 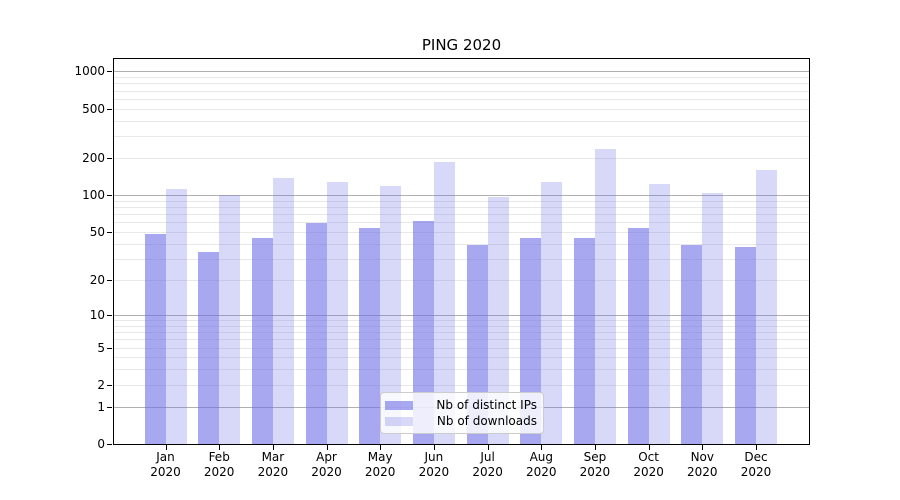 What do you see at coordinates (766, 307) in the screenshot?
I see `bar-downloads-dec` at bounding box center [766, 307].